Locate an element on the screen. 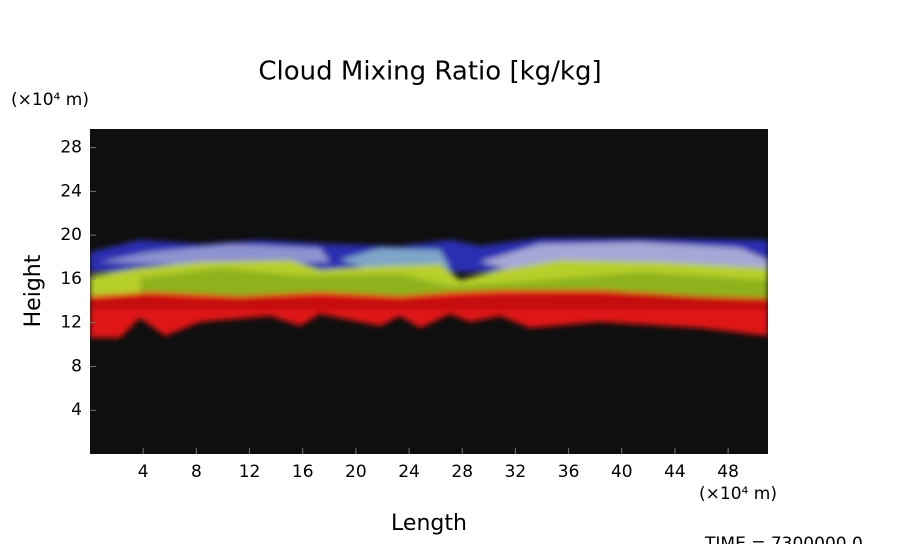 The height and width of the screenshot is (544, 904). x-tick-label: 12 is located at coordinates (250, 472).